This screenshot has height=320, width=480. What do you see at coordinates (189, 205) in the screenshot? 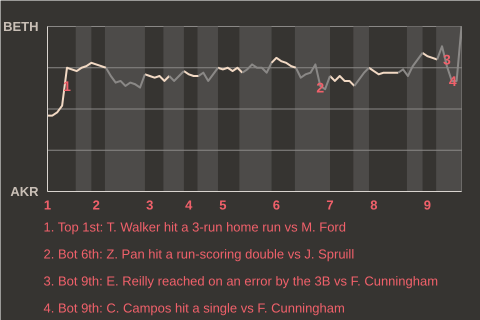
I see `x-tick-label: 4` at bounding box center [189, 205].